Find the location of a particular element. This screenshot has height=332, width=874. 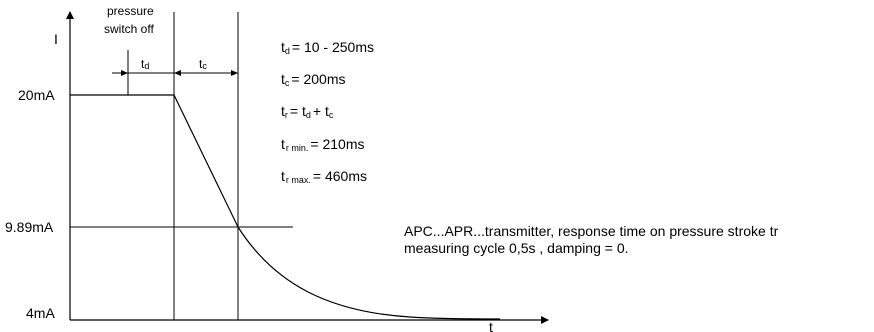

level-4ma-label: 4mA is located at coordinates (40, 313).